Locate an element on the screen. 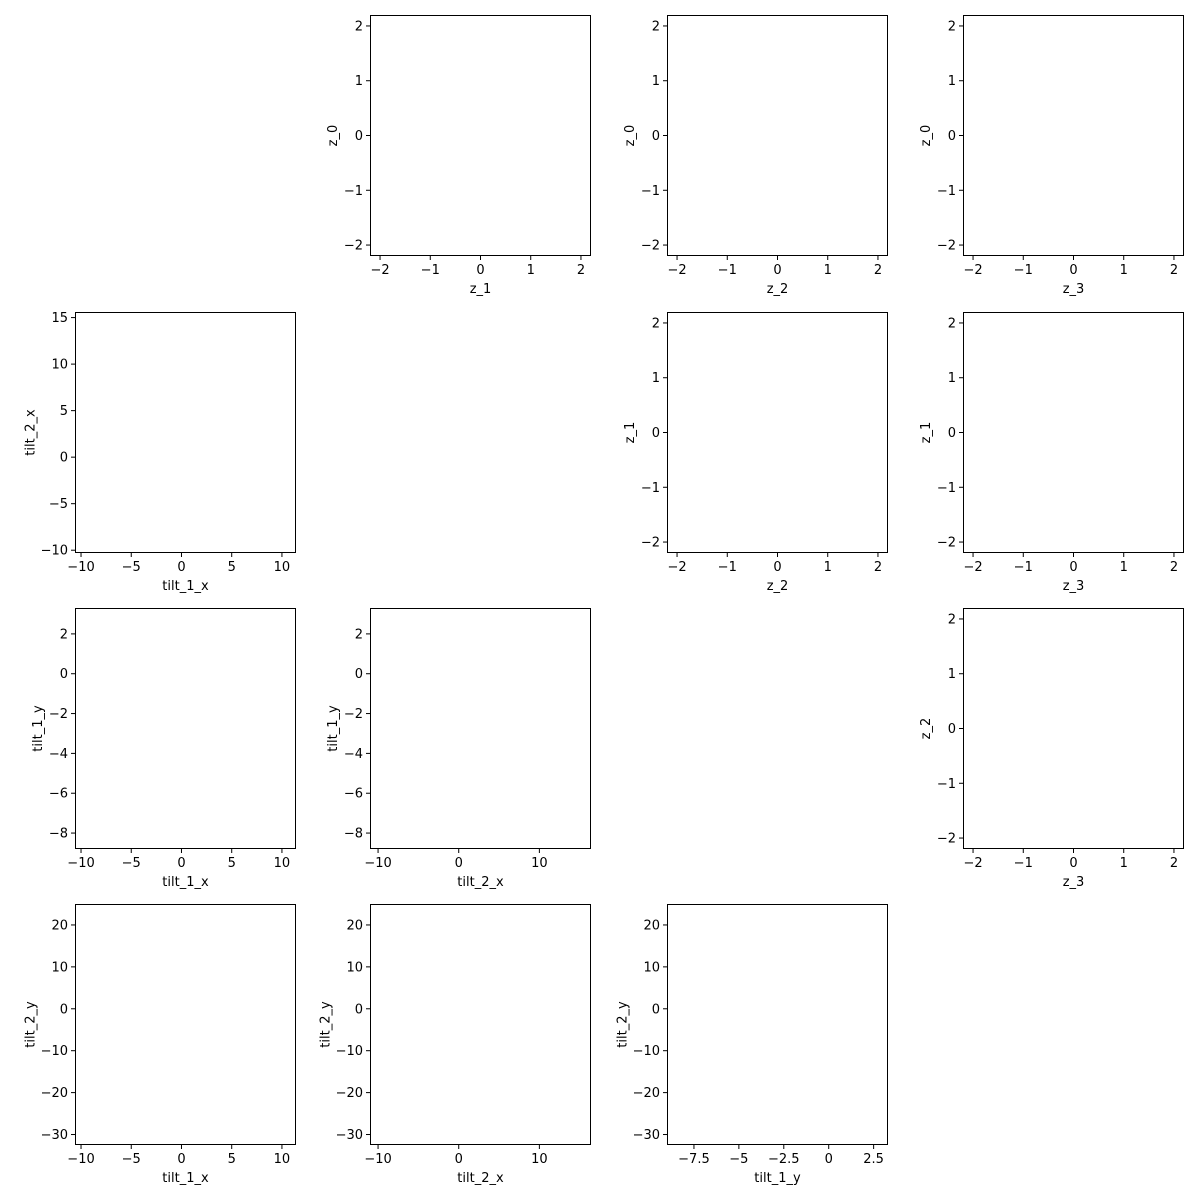 Image resolution: width=1200 pixels, height=1200 pixels. x-axis-label: z_2 is located at coordinates (778, 289).